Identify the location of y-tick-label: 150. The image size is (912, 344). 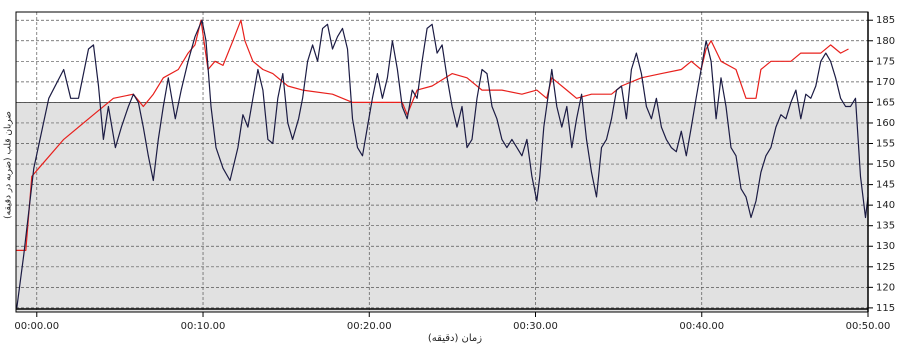
(885, 164).